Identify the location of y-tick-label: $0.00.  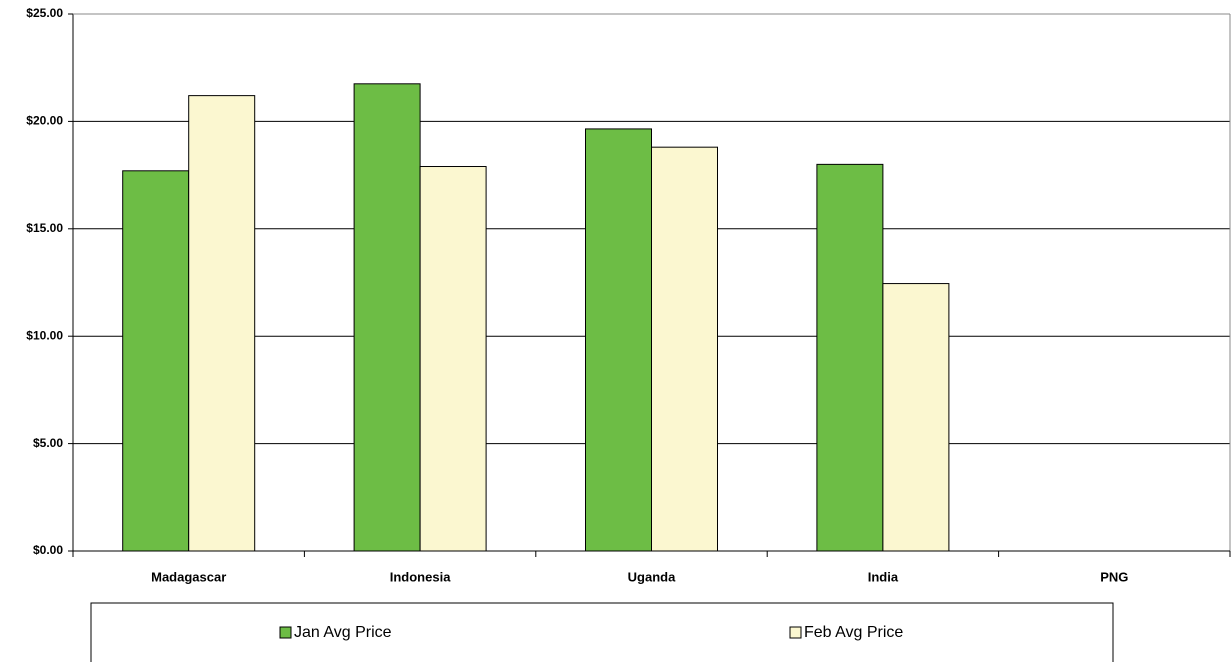
(48, 550).